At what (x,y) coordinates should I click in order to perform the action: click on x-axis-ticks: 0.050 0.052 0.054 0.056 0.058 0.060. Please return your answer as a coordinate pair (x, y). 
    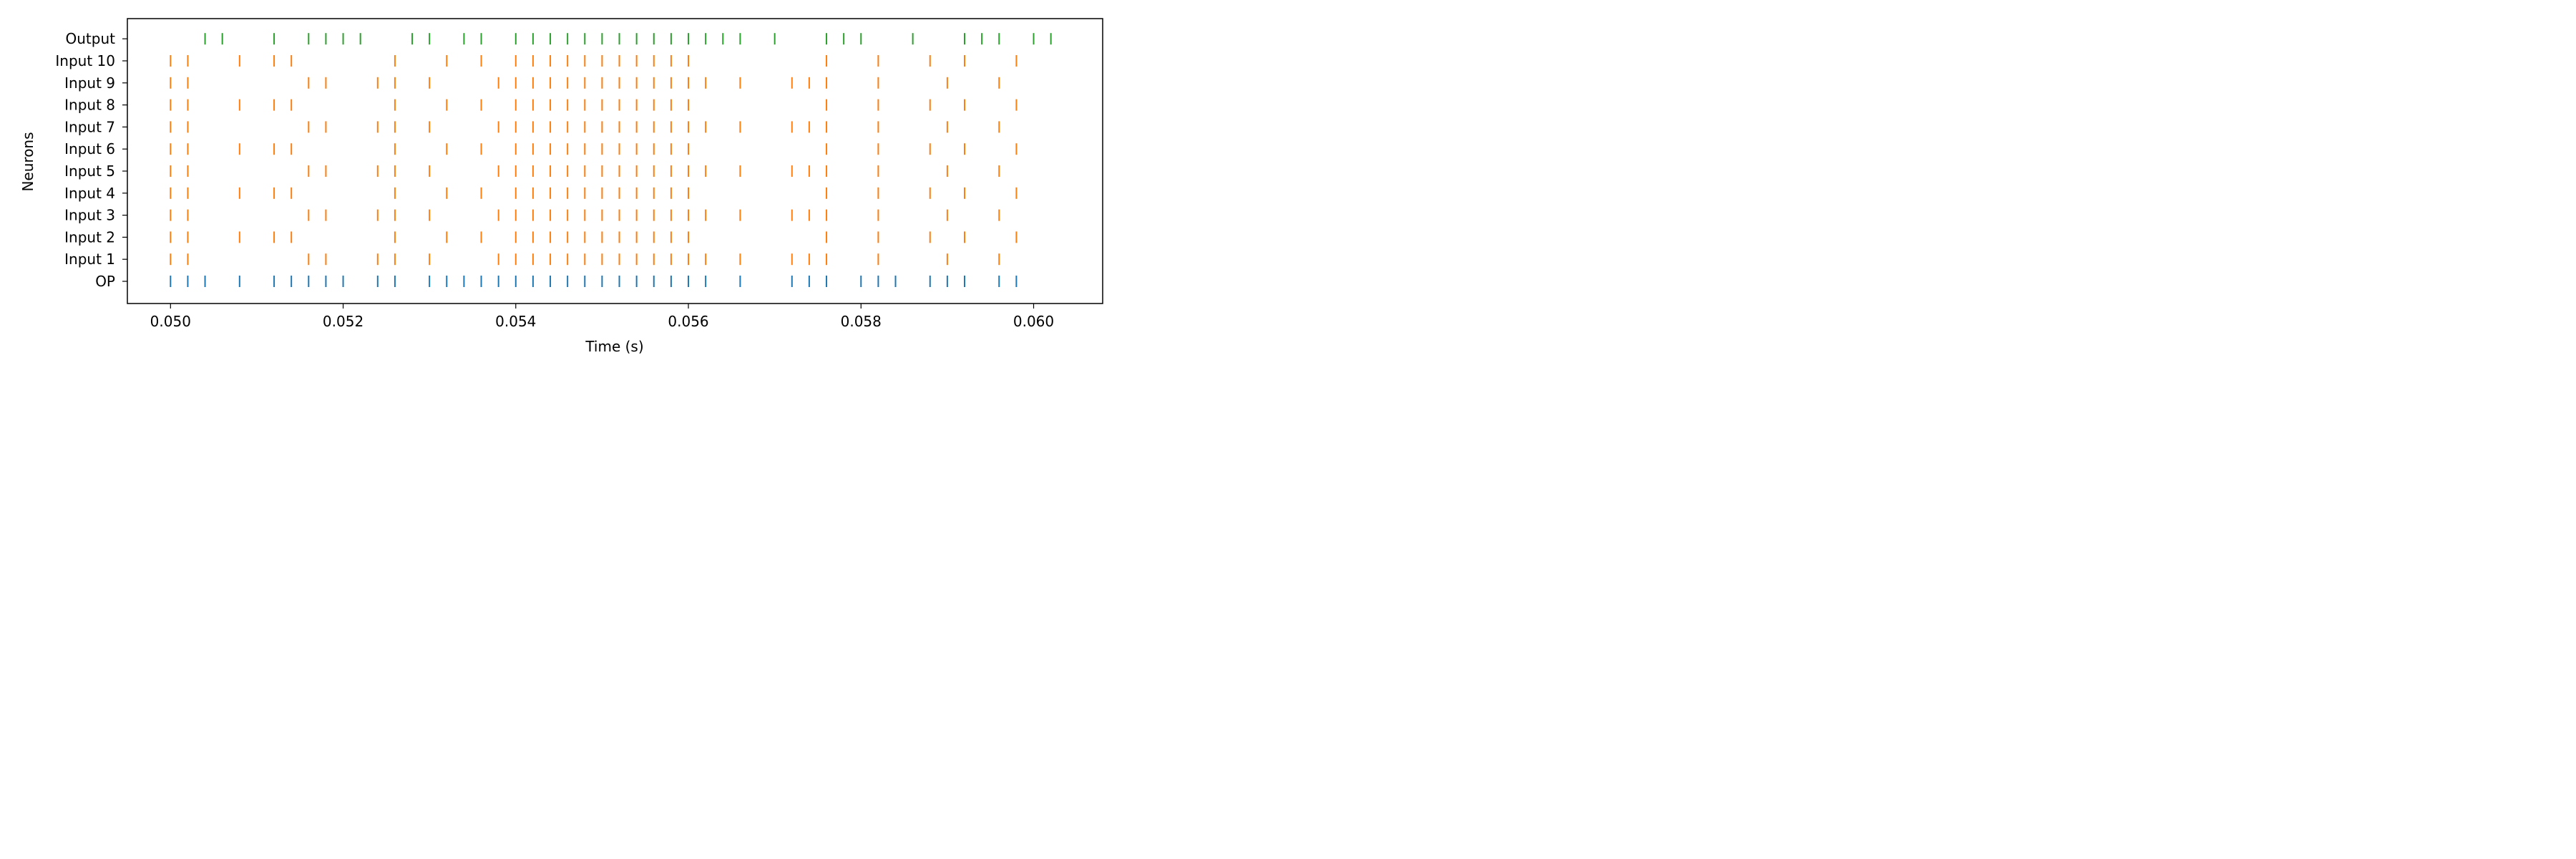
    Looking at the image, I should click on (602, 317).